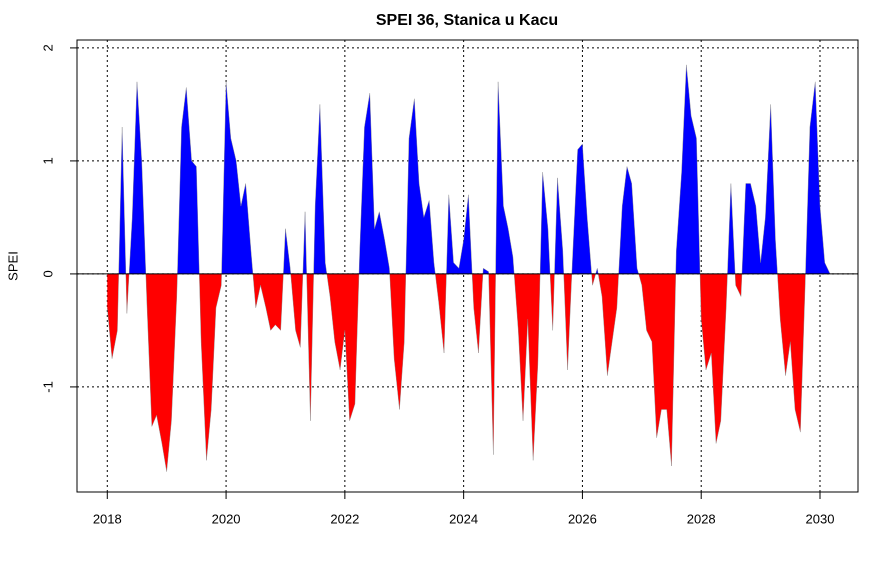  Describe the element at coordinates (107, 518) in the screenshot. I see `x-tick-label: 2018` at that location.